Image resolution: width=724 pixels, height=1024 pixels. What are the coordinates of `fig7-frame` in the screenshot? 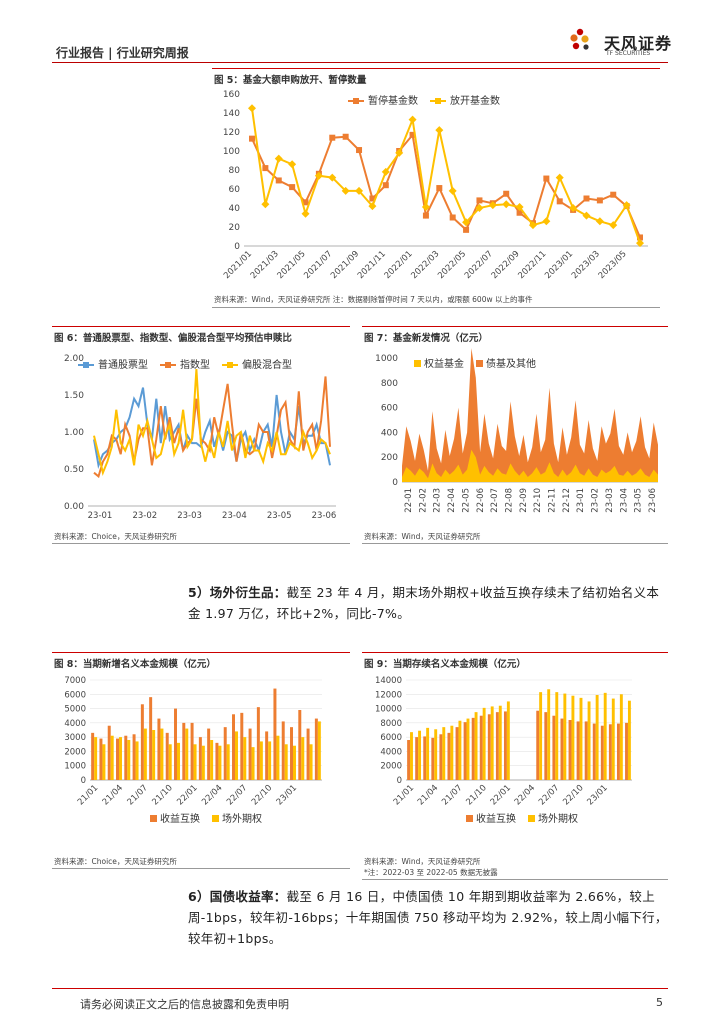 It's located at (515, 327).